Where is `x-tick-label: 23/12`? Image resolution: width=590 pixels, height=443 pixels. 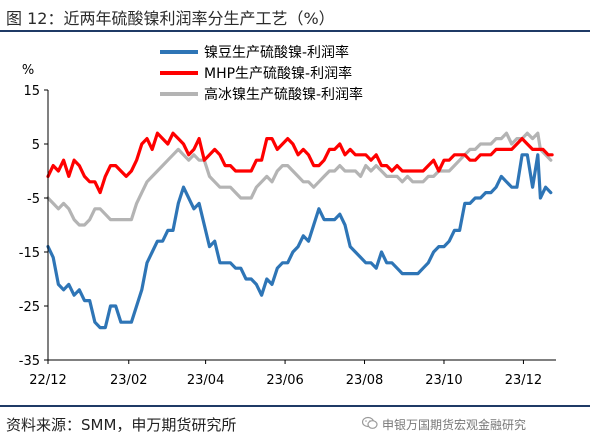 x-tick-label: 23/12 is located at coordinates (523, 380).